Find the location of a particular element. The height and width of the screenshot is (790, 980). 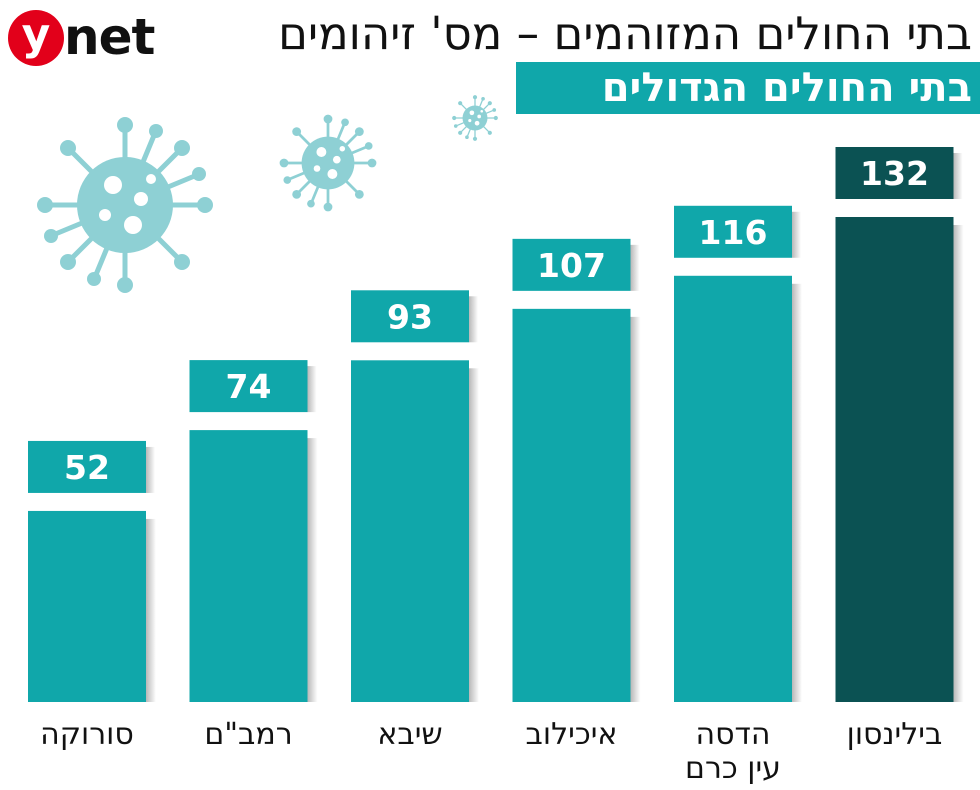

category-label-line: שיבא is located at coordinates (410, 734).